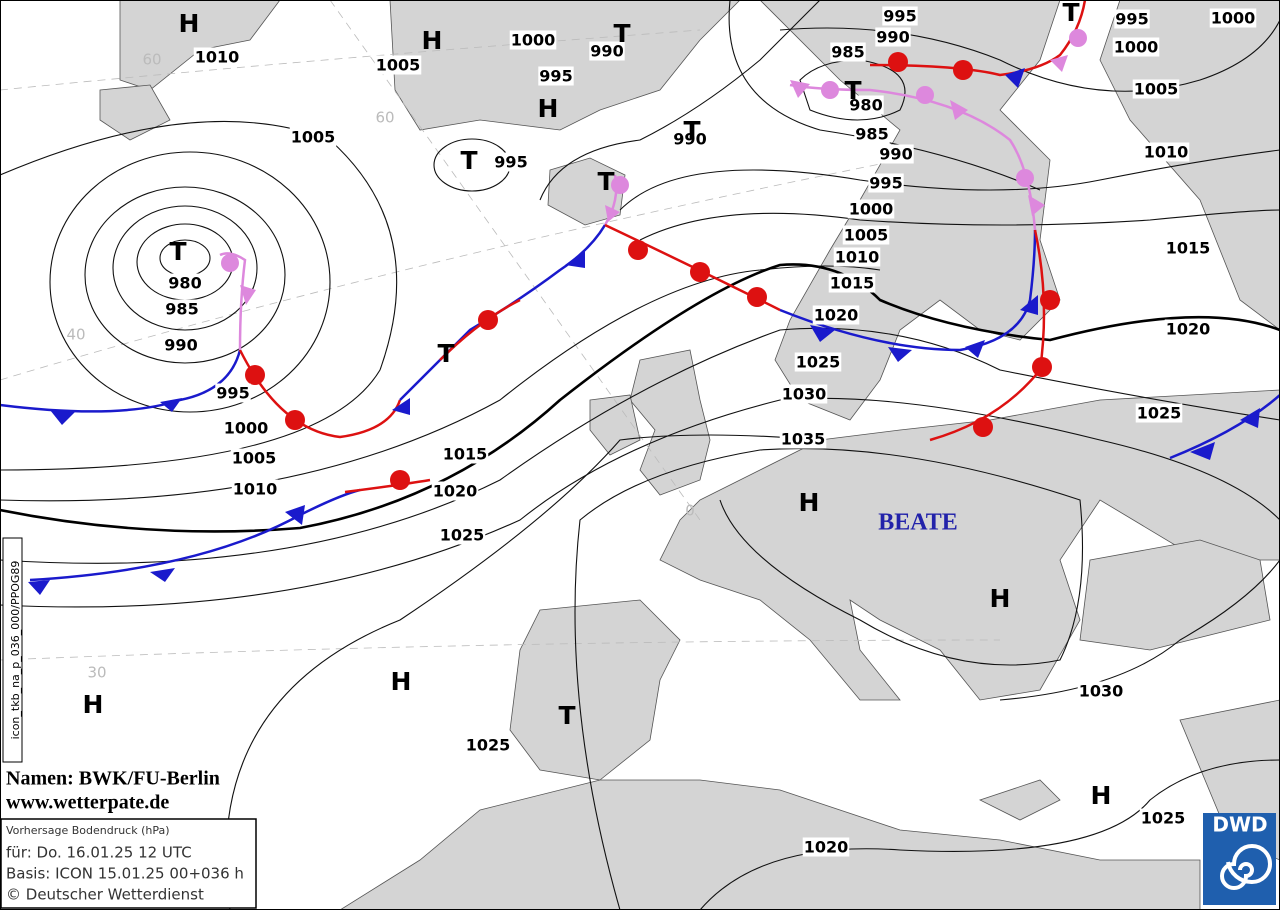  Describe the element at coordinates (88, 830) in the screenshot. I see `info-title: Vorhersage Bodendruck (hPa)` at that location.